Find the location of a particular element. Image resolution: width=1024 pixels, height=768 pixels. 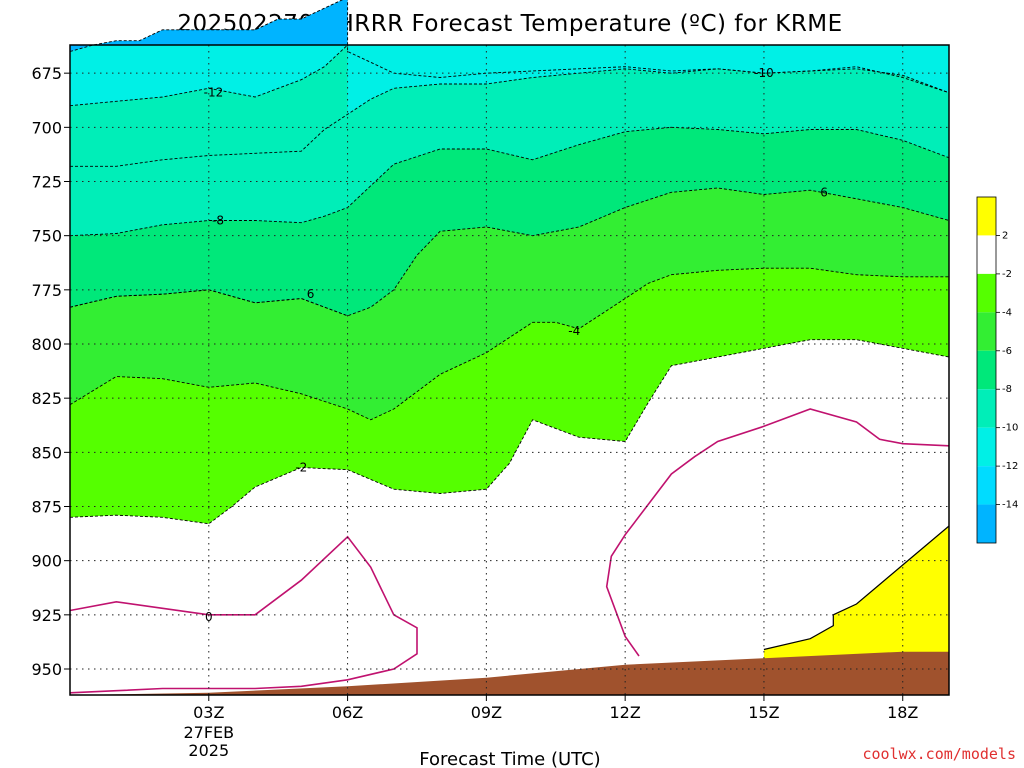

colorbar-label-0: 2 is located at coordinates (1005, 235).